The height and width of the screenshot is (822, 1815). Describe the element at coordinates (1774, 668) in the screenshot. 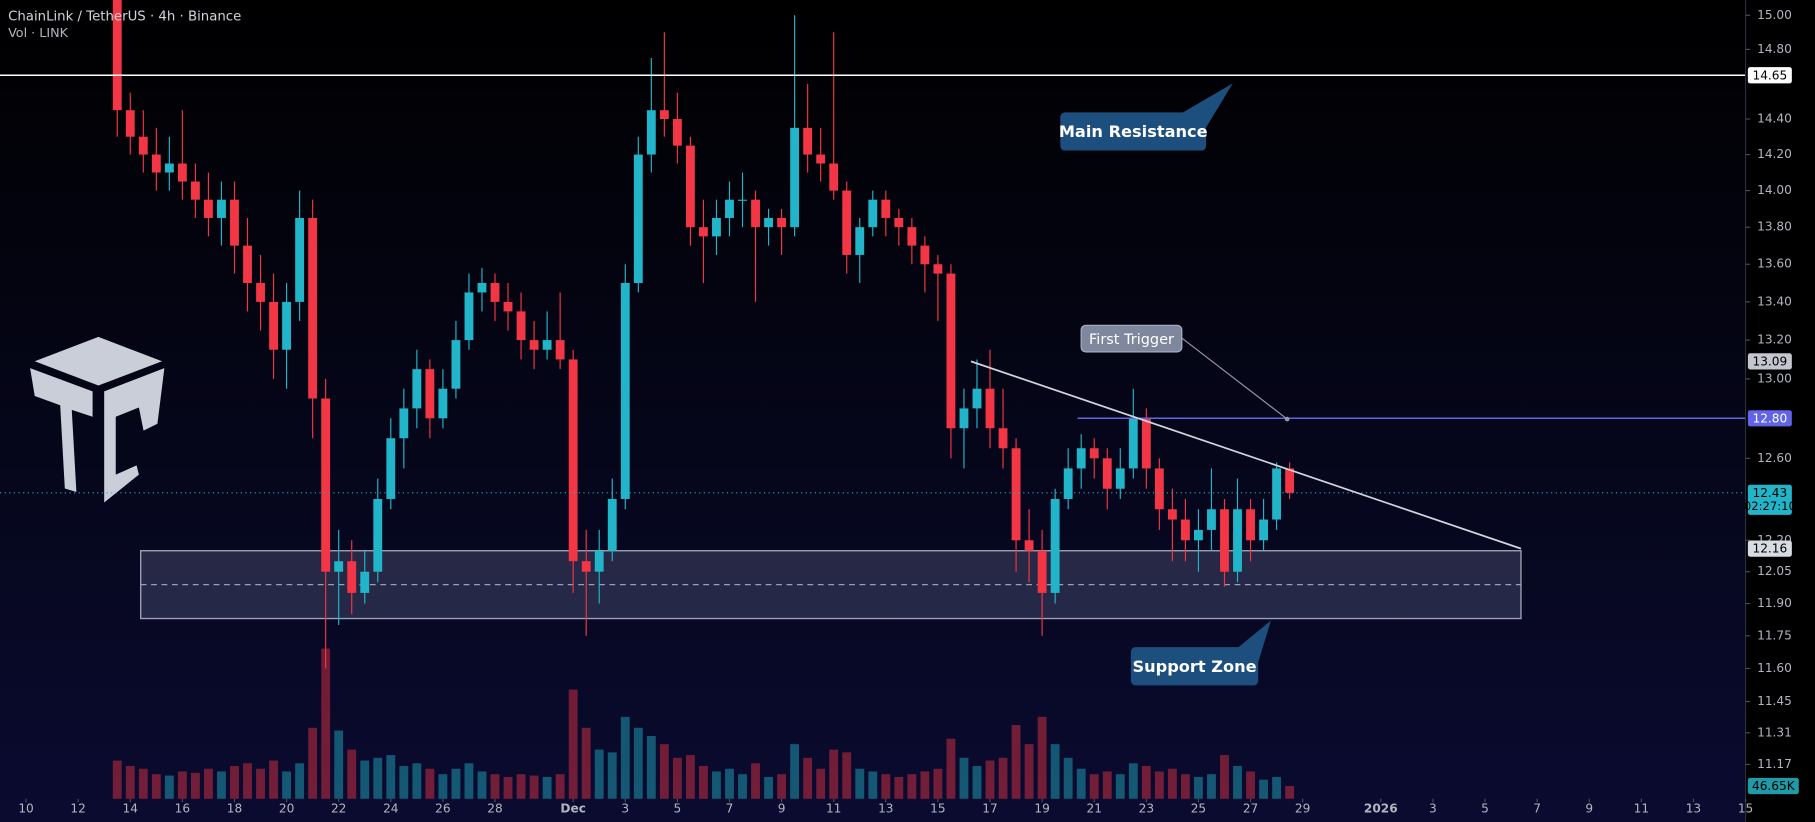

I see `y-tick-label: 11.60` at that location.